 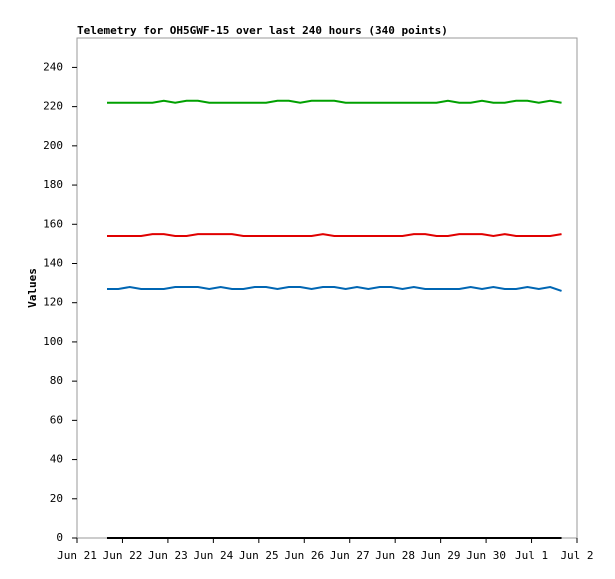 I want to click on x-tick-label: Jul 1, so click(x=531, y=555).